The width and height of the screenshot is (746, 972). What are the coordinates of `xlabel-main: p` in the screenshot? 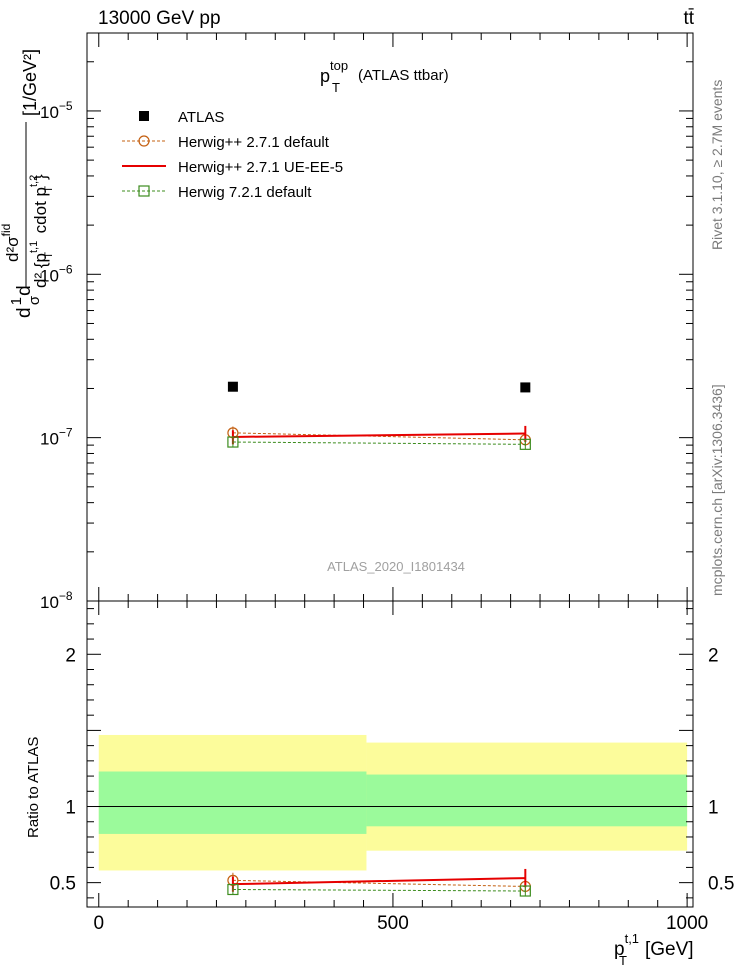 It's located at (619, 949).